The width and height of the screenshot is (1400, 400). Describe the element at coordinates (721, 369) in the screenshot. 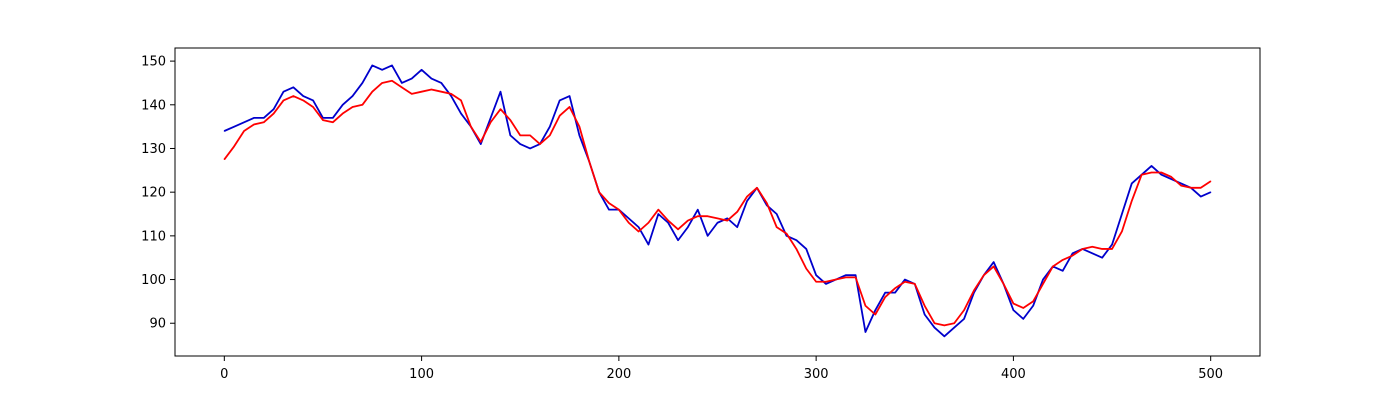

I see `x-axis-ticks: 0 100 200 300 400 500` at that location.